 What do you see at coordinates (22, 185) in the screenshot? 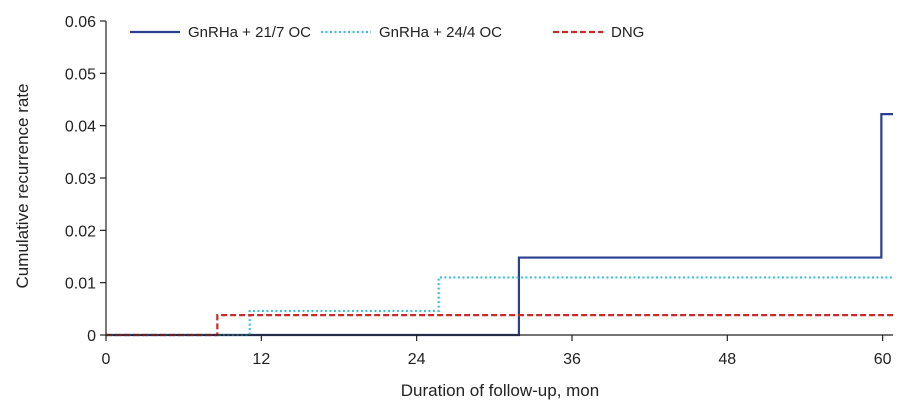
I see `y-axis-label: Cumulative recurrence rate` at bounding box center [22, 185].